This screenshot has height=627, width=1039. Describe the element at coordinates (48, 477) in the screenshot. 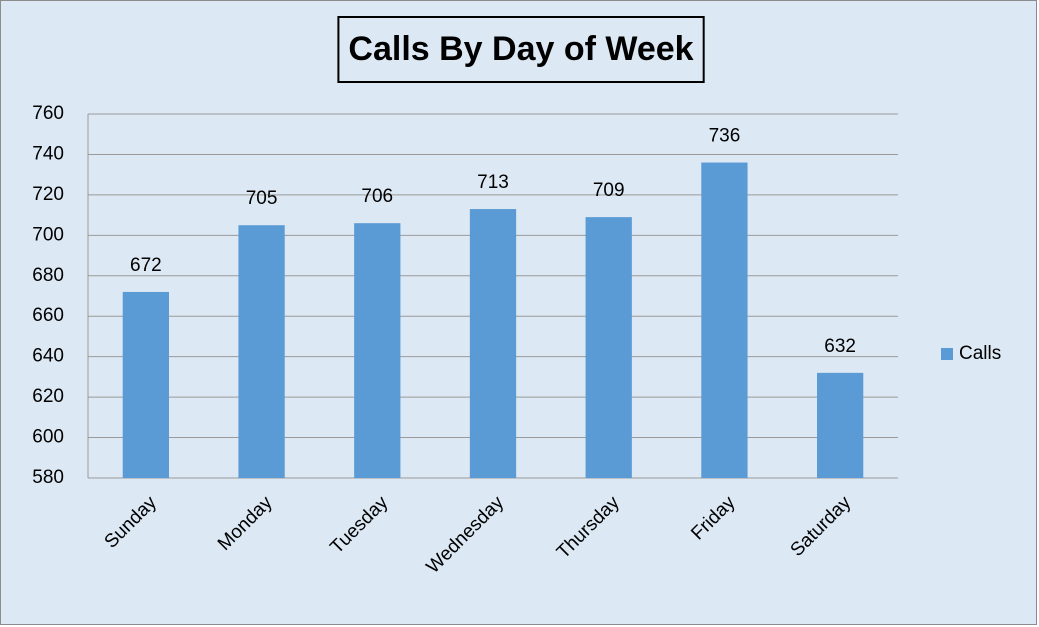

I see `y-tick-label: 580` at that location.